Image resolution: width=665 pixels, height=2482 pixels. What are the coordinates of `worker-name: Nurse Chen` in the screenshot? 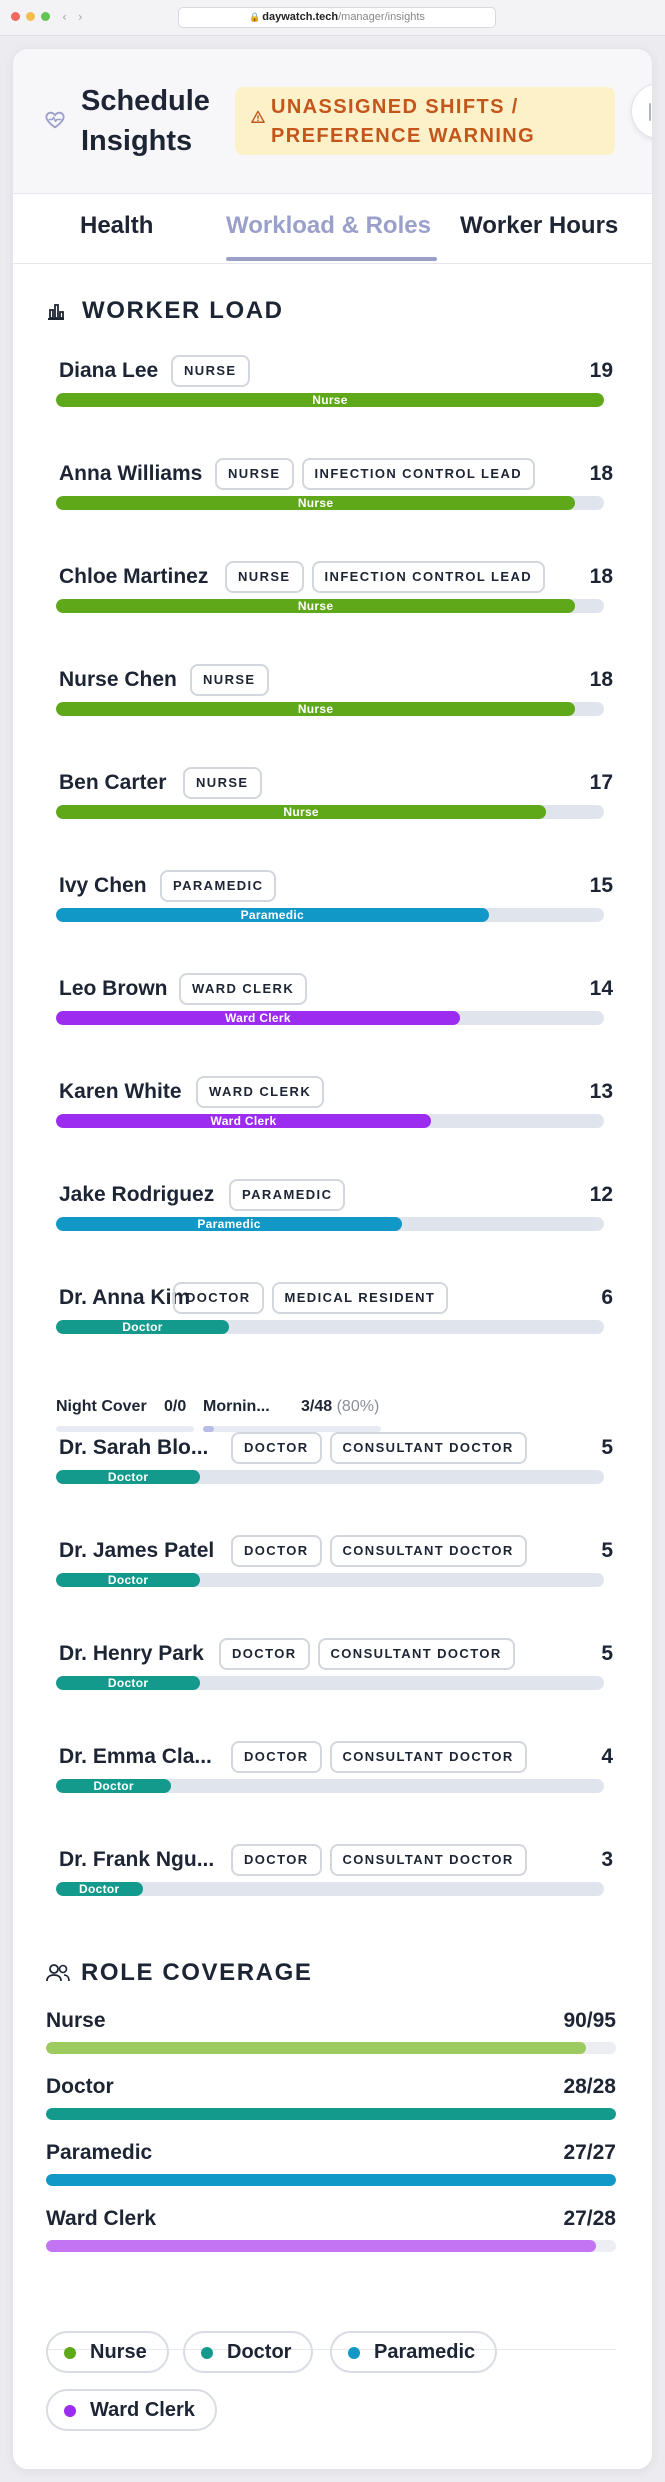 It's located at (118, 679).